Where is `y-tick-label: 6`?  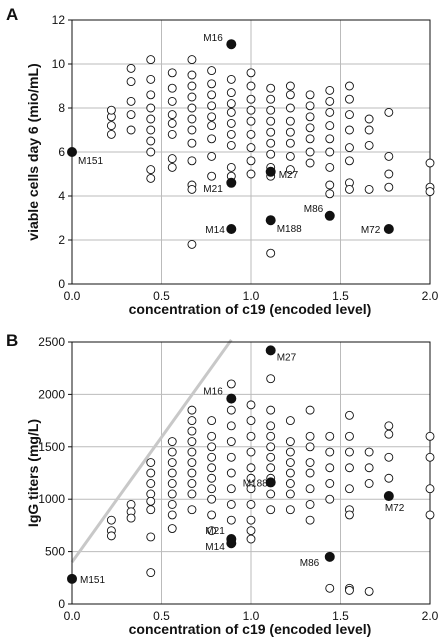
y-tick-label: 6 is located at coordinates (61, 152).